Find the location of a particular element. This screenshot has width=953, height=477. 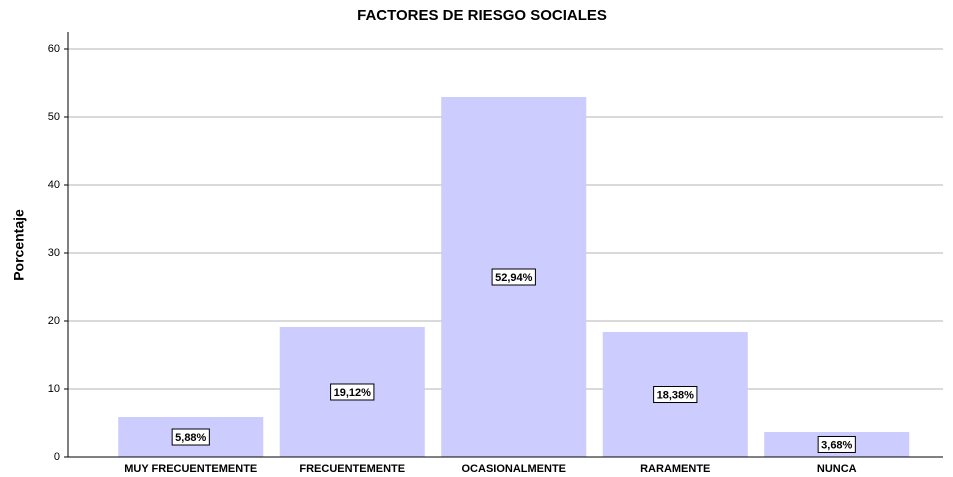

x-tick-label: RARAMENTE is located at coordinates (675, 469).